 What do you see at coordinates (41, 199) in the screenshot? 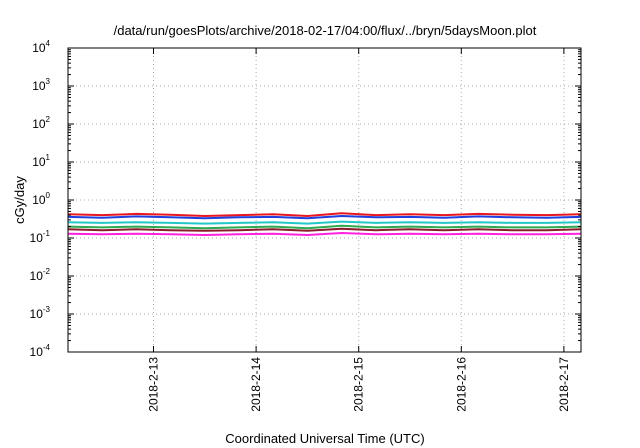
I see `y-tick-label: 10⁰` at bounding box center [41, 199].